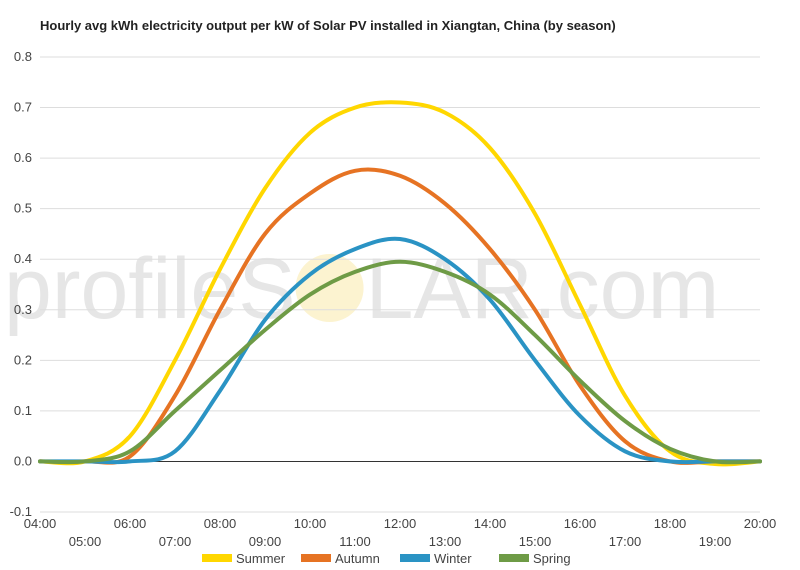 This screenshot has height=570, width=800. Describe the element at coordinates (357, 558) in the screenshot. I see `legend-label-autumn: Autumn` at that location.